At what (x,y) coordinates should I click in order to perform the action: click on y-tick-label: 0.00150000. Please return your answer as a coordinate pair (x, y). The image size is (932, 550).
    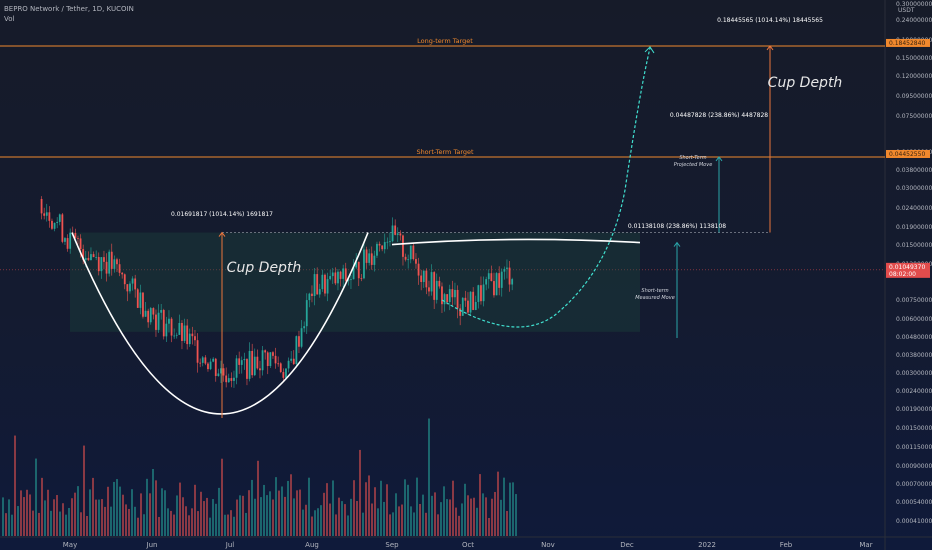
    Looking at the image, I should click on (914, 428).